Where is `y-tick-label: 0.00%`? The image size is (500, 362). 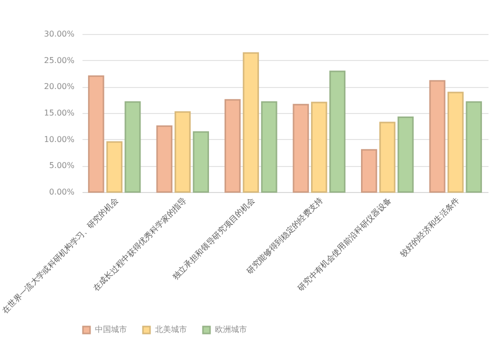
y-tick-label: 0.00% is located at coordinates (62, 192).